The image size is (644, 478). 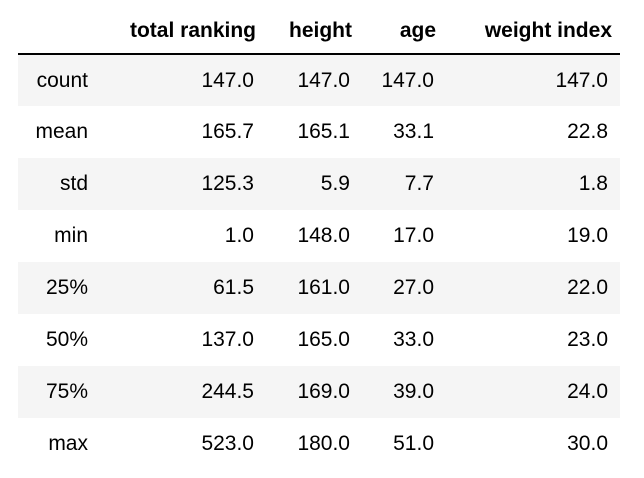 I want to click on table-cell: 27.0, so click(x=413, y=287).